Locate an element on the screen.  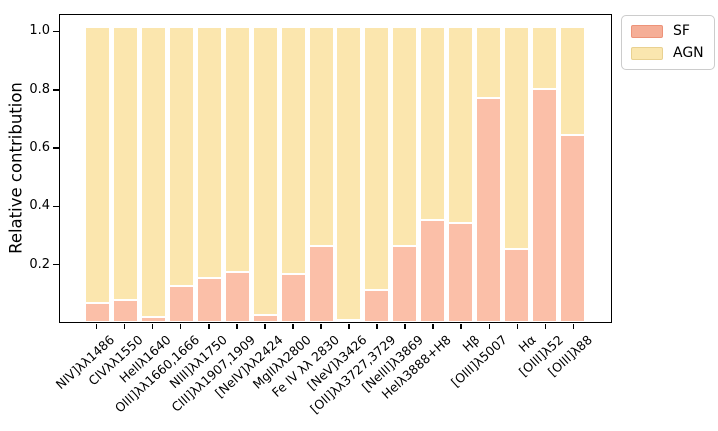
legend-row-sf: SF is located at coordinates (667, 31).